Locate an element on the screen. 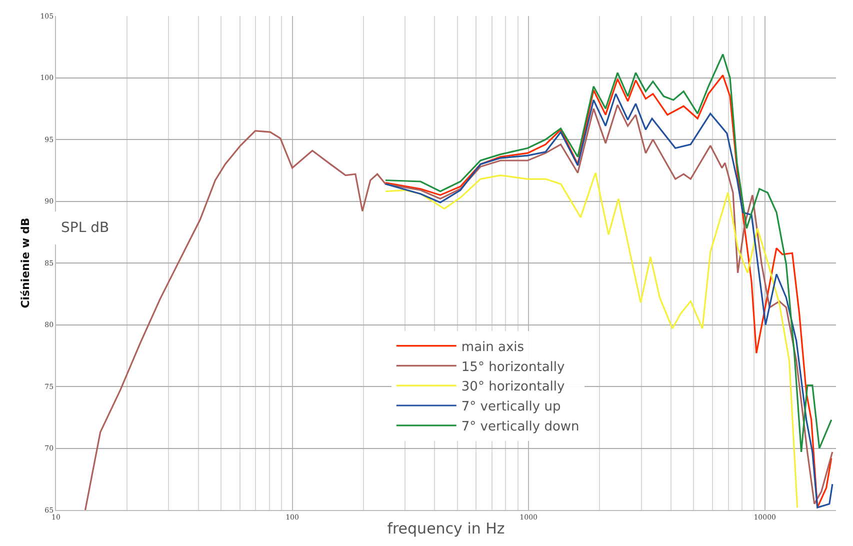 Image resolution: width=853 pixels, height=546 pixels. legend-label: 7° vertically down is located at coordinates (520, 426).